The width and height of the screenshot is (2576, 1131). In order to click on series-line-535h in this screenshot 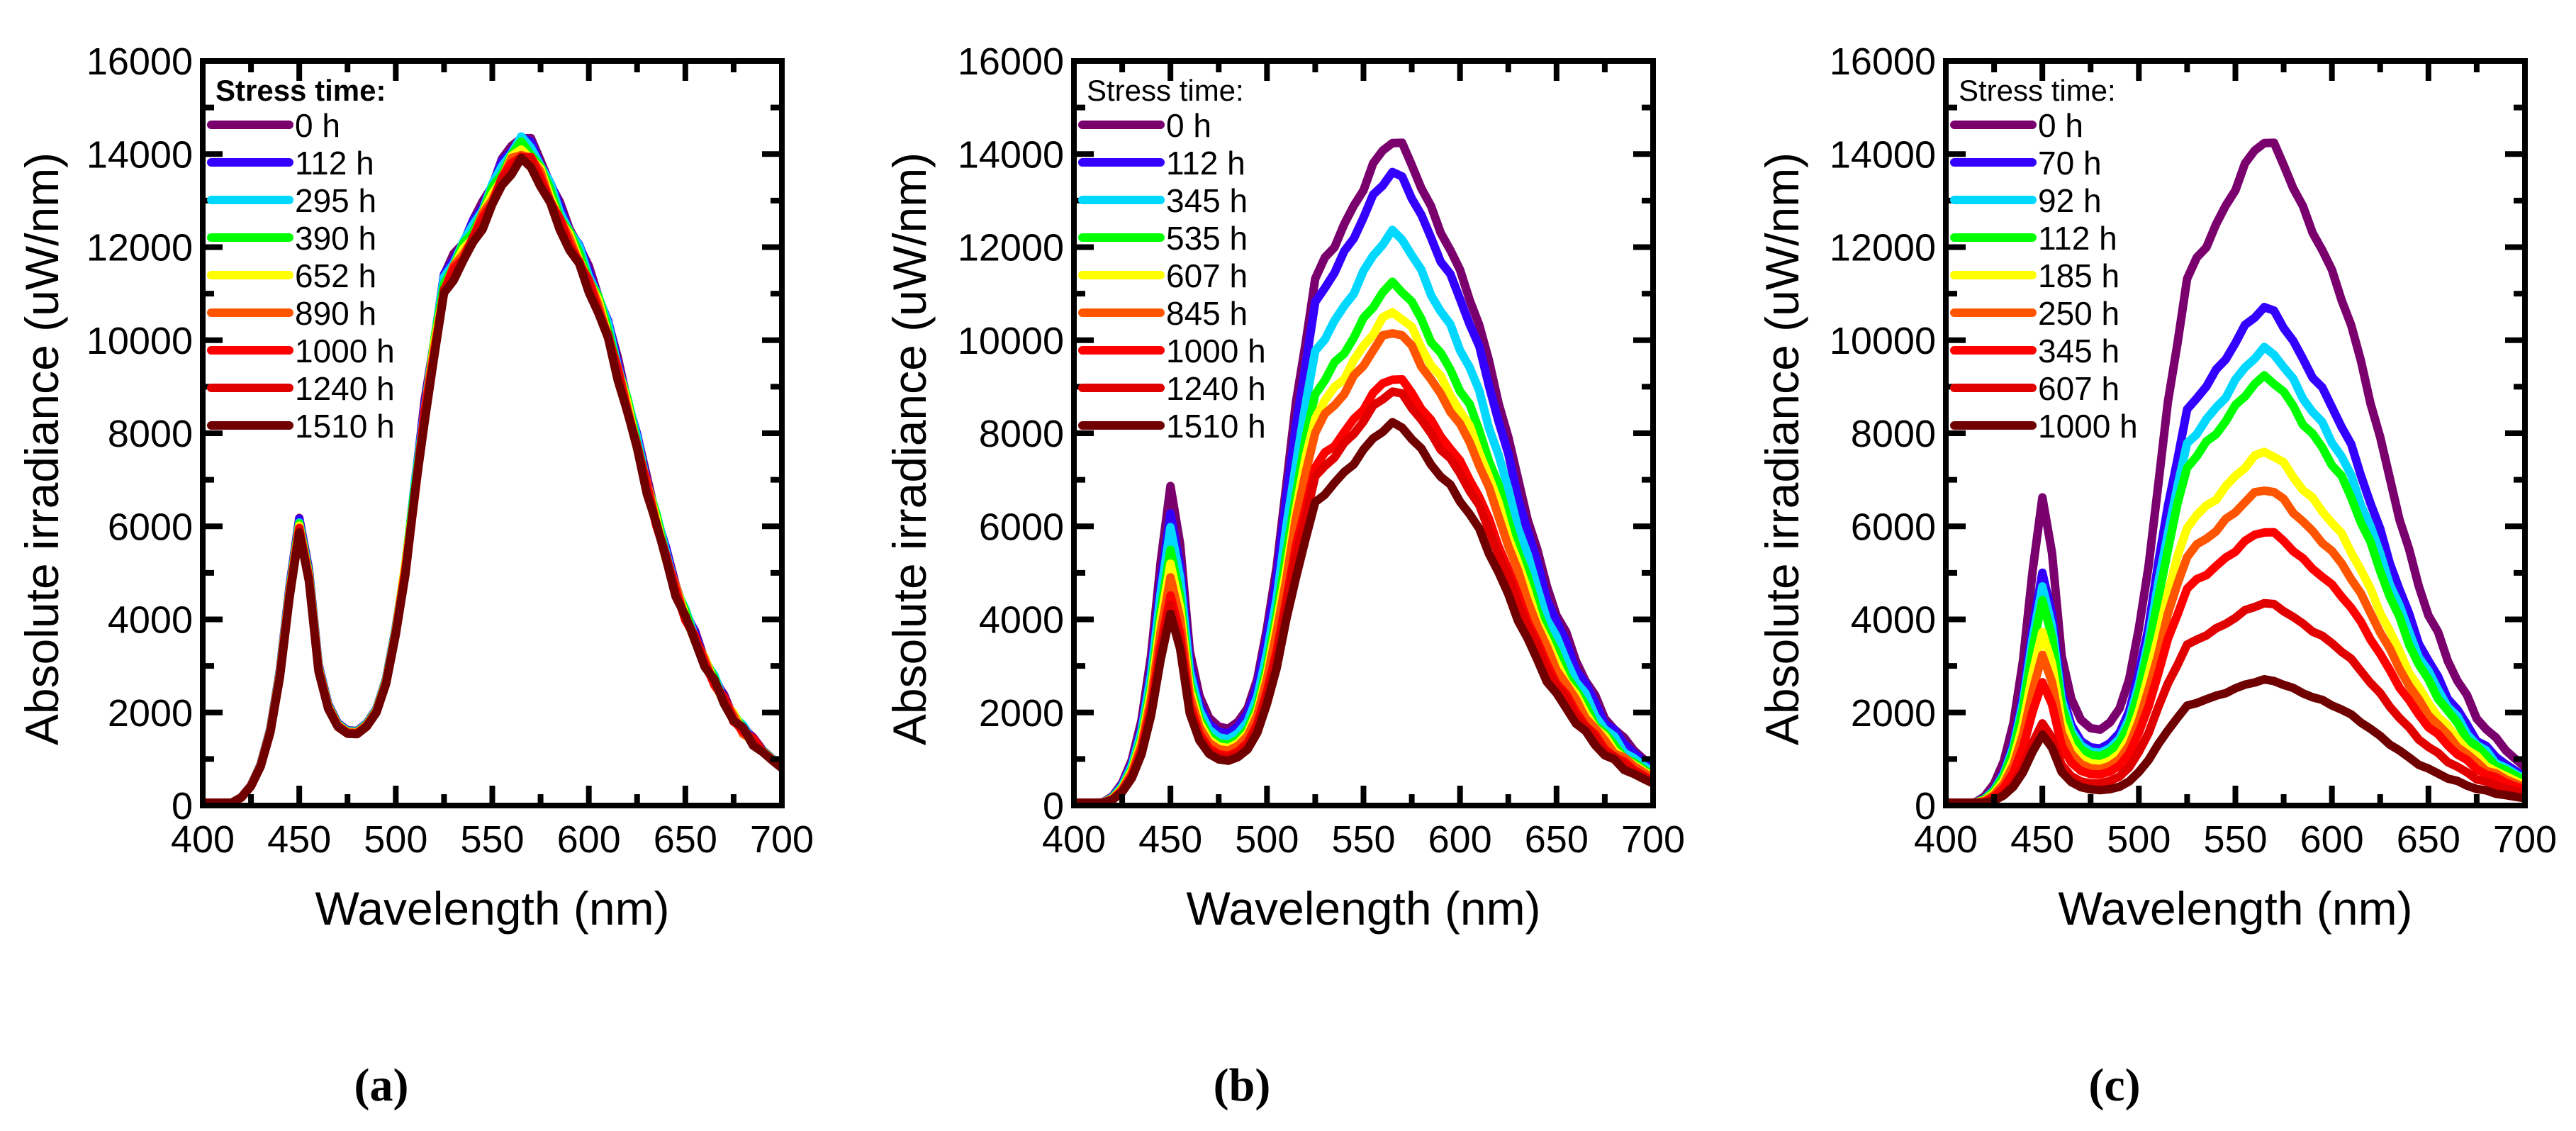, I will do `click(1363, 541)`.